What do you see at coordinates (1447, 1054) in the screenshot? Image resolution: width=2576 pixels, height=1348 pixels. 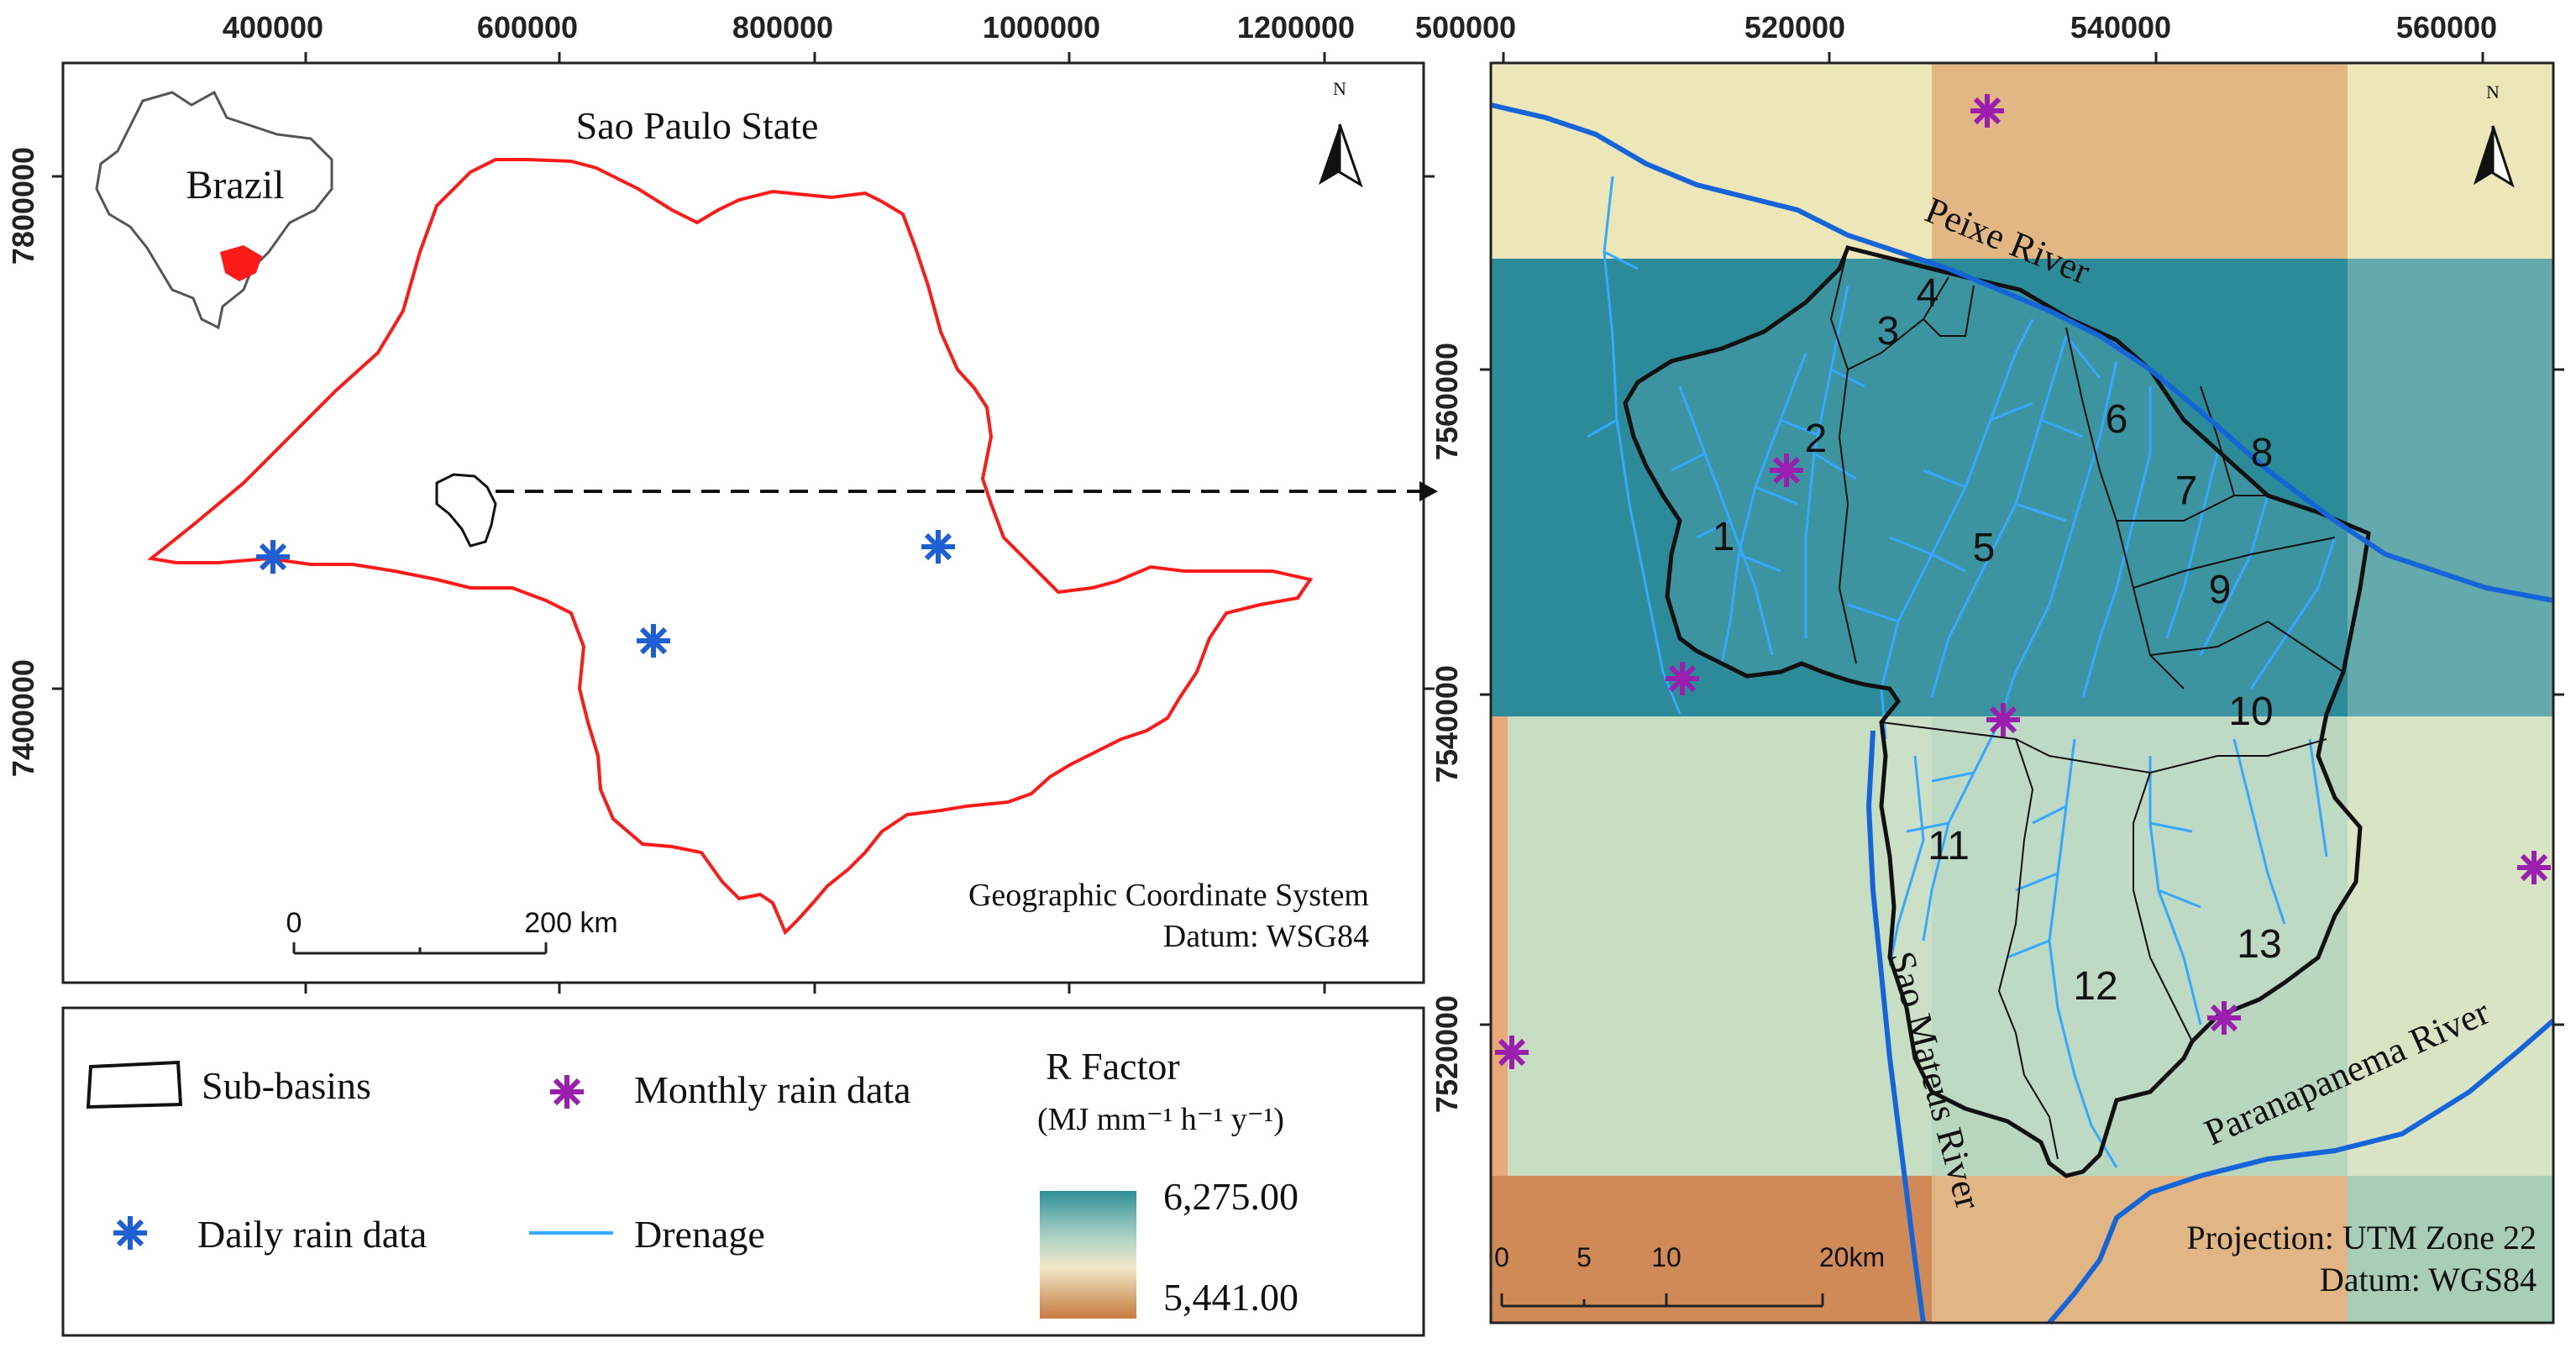 I see `right-y-tick-label: 7520000` at bounding box center [1447, 1054].